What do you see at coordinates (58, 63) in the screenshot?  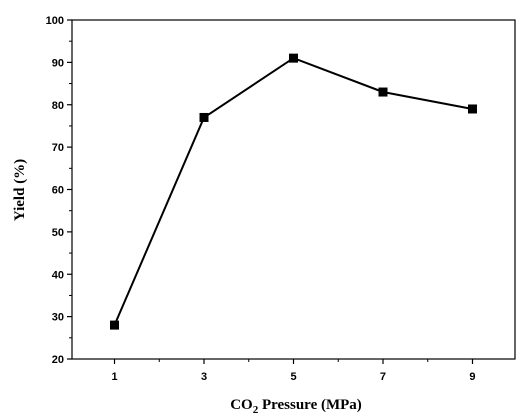 I see `y-tick-label: 90` at bounding box center [58, 63].